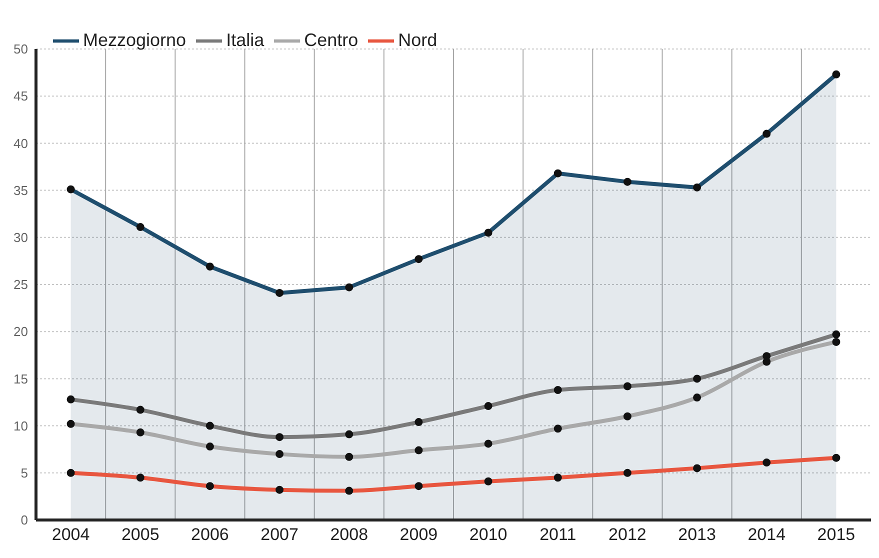  What do you see at coordinates (627, 534) in the screenshot?
I see `x-tick-label: 2012` at bounding box center [627, 534].